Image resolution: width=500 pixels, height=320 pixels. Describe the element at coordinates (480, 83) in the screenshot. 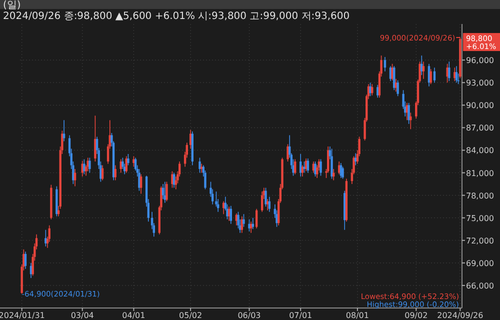

I see `y-tick-label: 93,000` at that location.